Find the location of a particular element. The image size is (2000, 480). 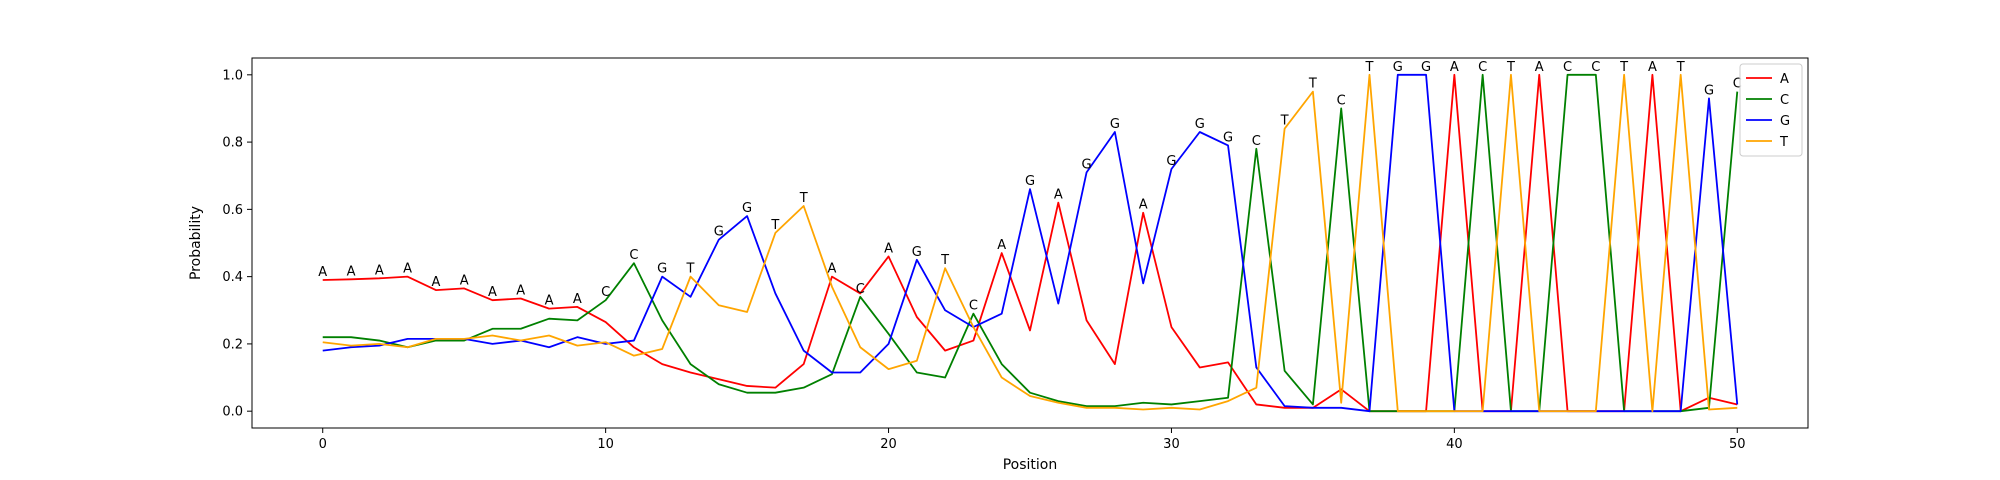

y-tick-label: 0.2 is located at coordinates (232, 344).